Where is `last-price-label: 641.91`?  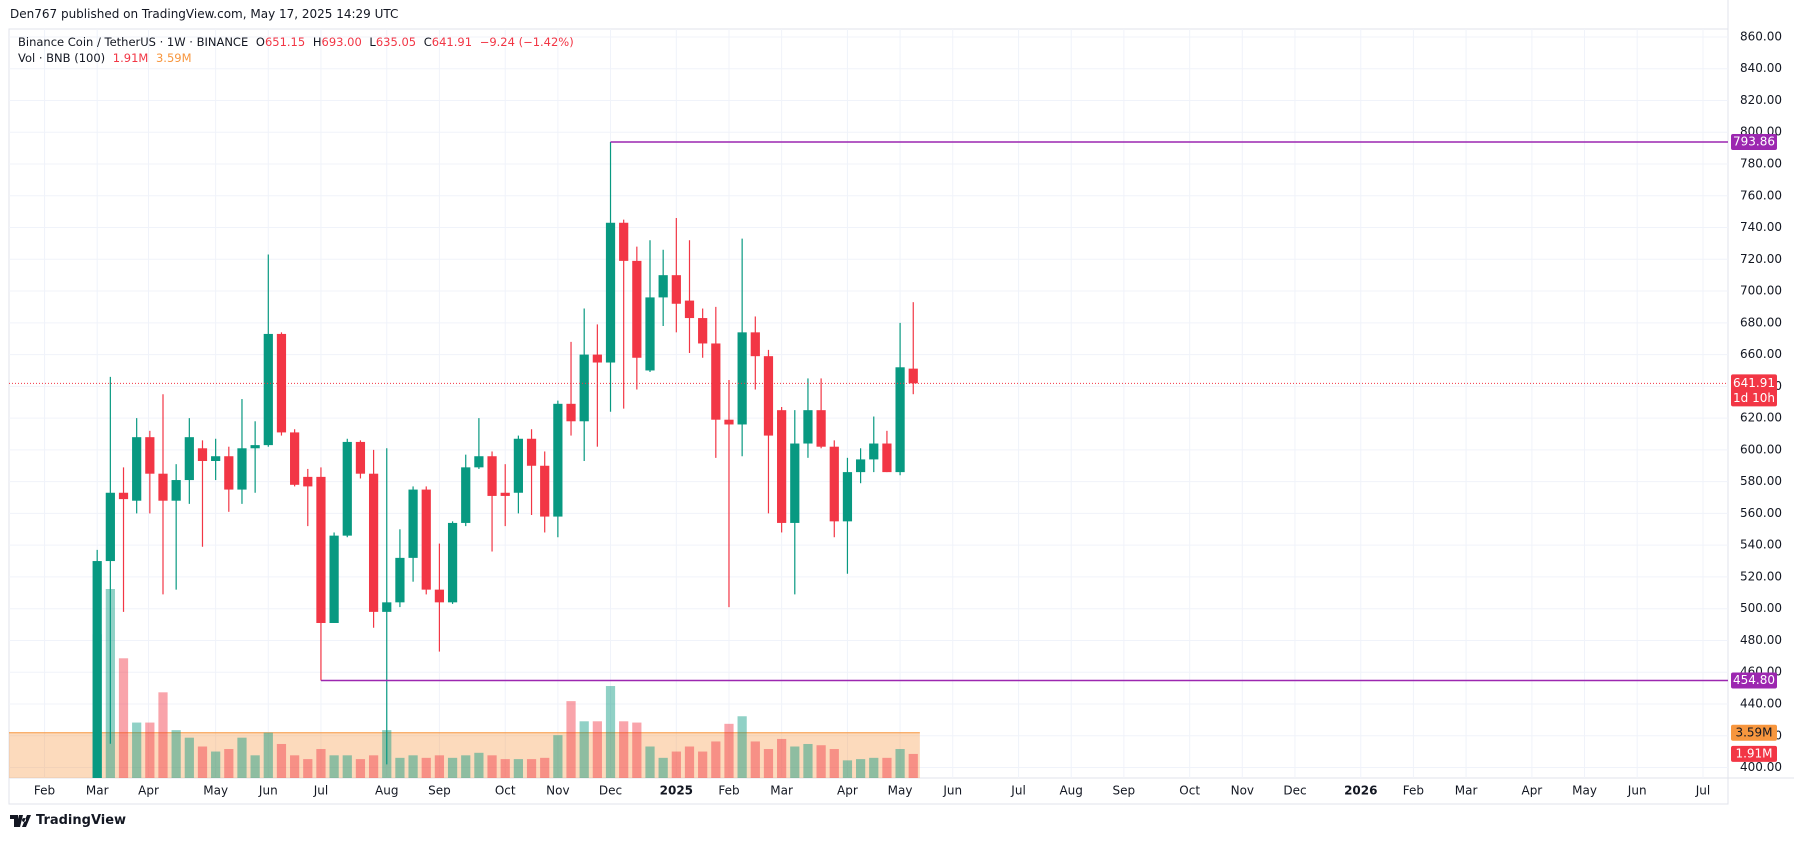
last-price-label: 641.91 is located at coordinates (1754, 383).